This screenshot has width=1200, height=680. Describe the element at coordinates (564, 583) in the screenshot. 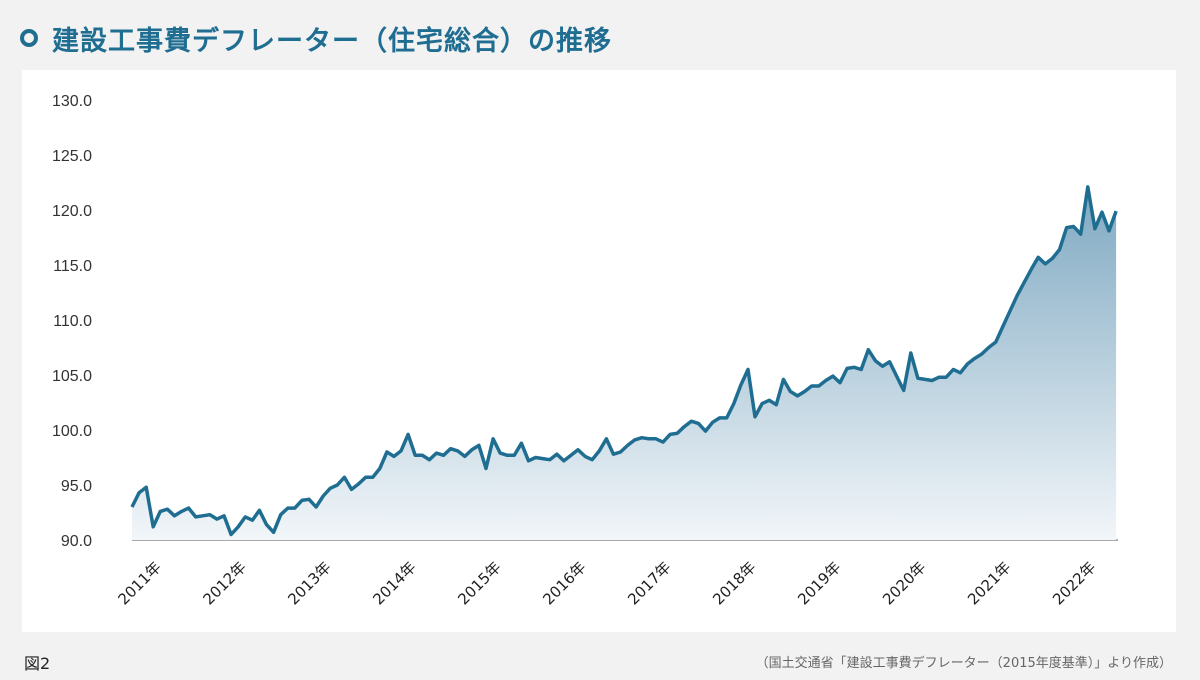

I see `x-tick-label: 2016年` at that location.